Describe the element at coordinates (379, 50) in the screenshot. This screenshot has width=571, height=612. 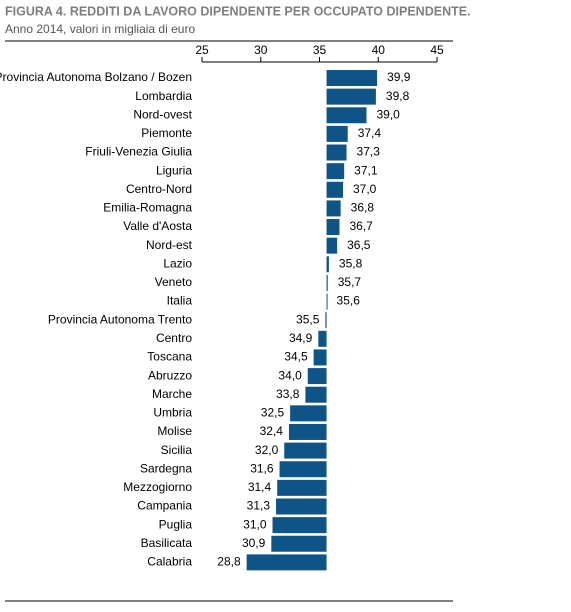
I see `x-tick-label: 40` at that location.